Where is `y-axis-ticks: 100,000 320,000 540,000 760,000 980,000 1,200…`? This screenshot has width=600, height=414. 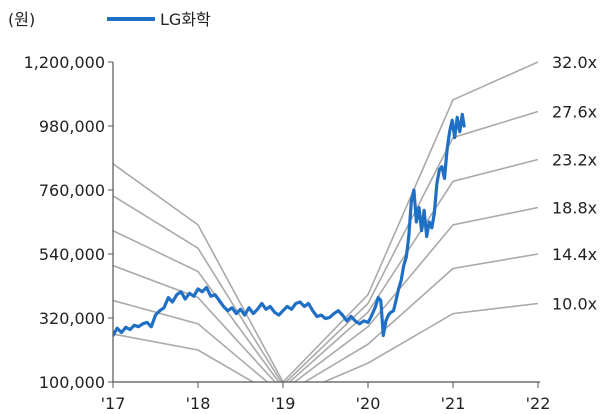
y-axis-ticks: 100,000 320,000 540,000 760,000 980,000 1,200… is located at coordinates (68, 222).